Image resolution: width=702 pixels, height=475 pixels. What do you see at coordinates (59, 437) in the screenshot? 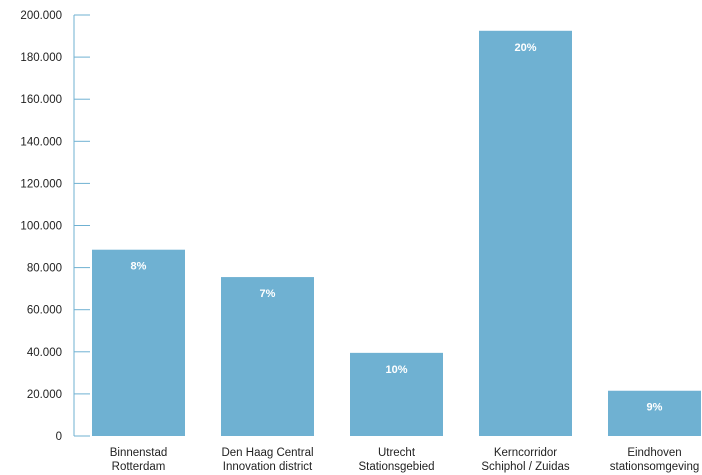
I see `y-tick-label: 0` at bounding box center [59, 437].